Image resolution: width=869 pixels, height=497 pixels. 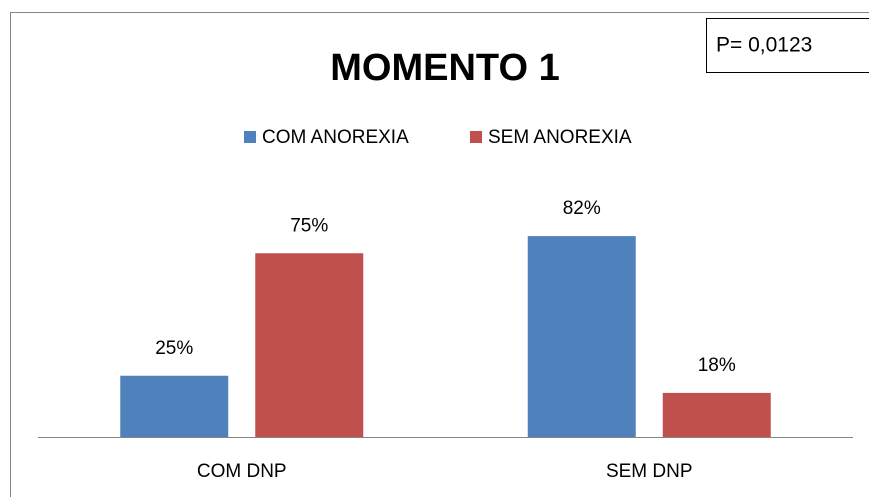 What do you see at coordinates (242, 471) in the screenshot?
I see `x-tick-label: COM DNP` at bounding box center [242, 471].